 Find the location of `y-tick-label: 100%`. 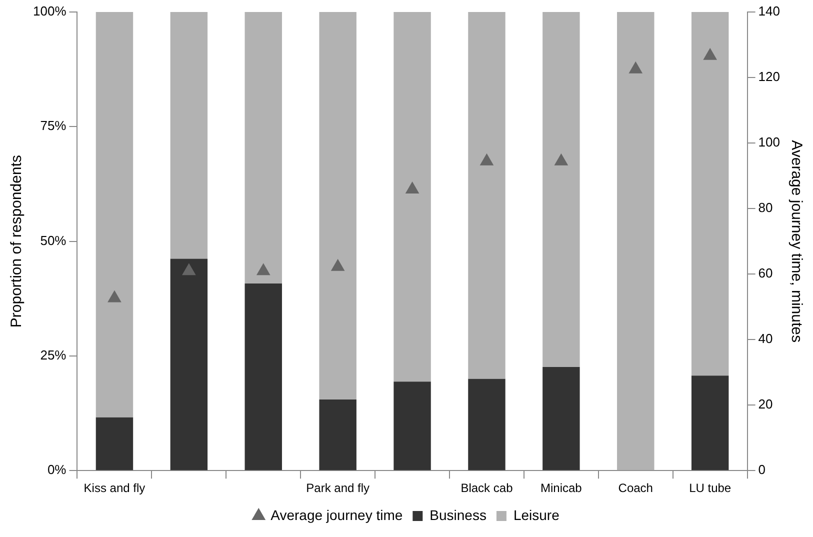

y-tick-label: 100% is located at coordinates (50, 11).